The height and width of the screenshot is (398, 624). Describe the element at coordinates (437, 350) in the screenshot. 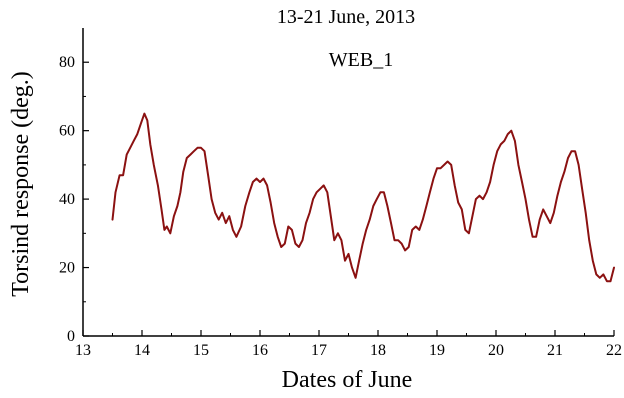

I see `x-tick-label: 19` at that location.